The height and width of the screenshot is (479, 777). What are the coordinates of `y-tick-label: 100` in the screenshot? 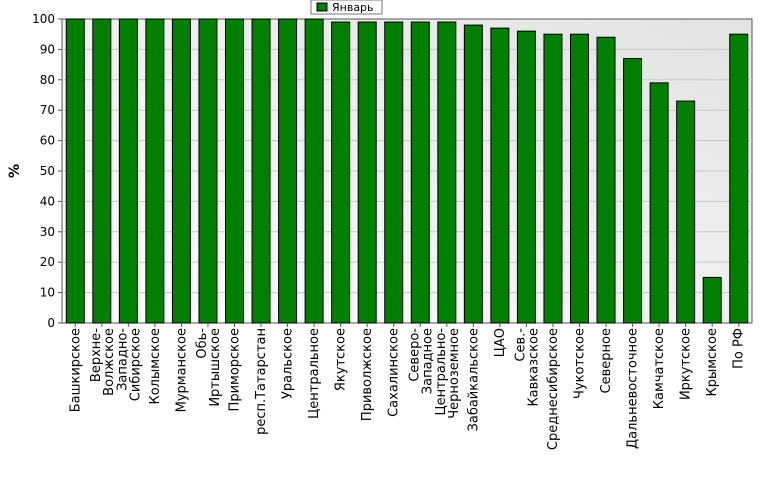 It's located at (43, 19).